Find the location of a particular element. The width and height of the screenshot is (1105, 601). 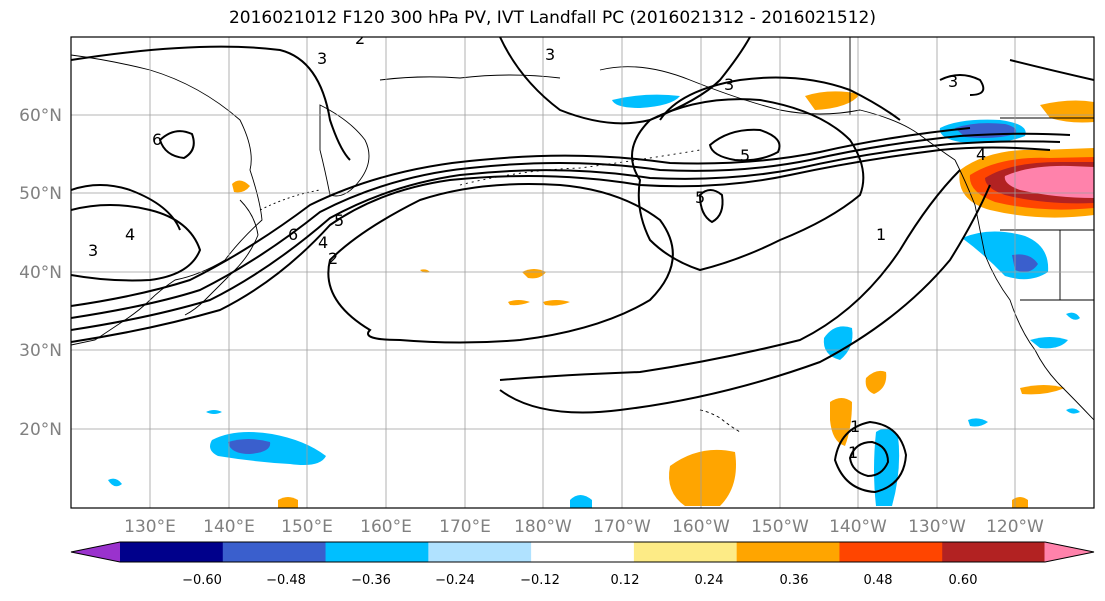

kuril-islands is located at coordinates (290, 200).